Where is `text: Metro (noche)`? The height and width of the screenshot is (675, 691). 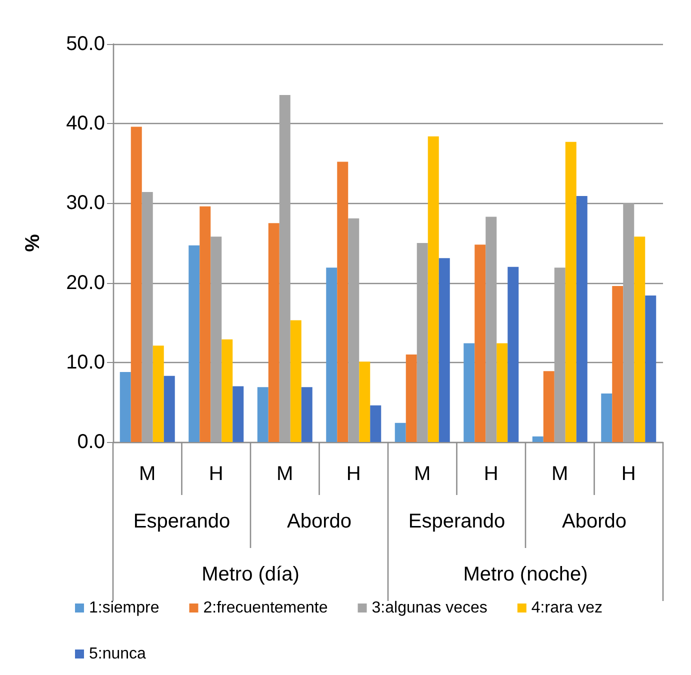 text: Metro (noche) is located at coordinates (525, 575).